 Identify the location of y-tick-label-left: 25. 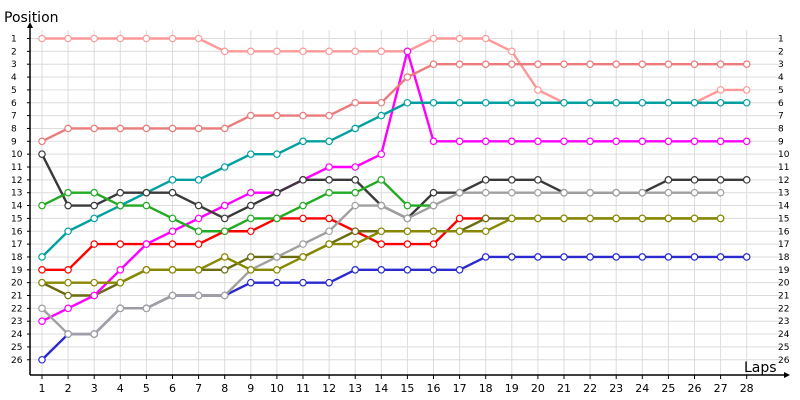
(16, 348).